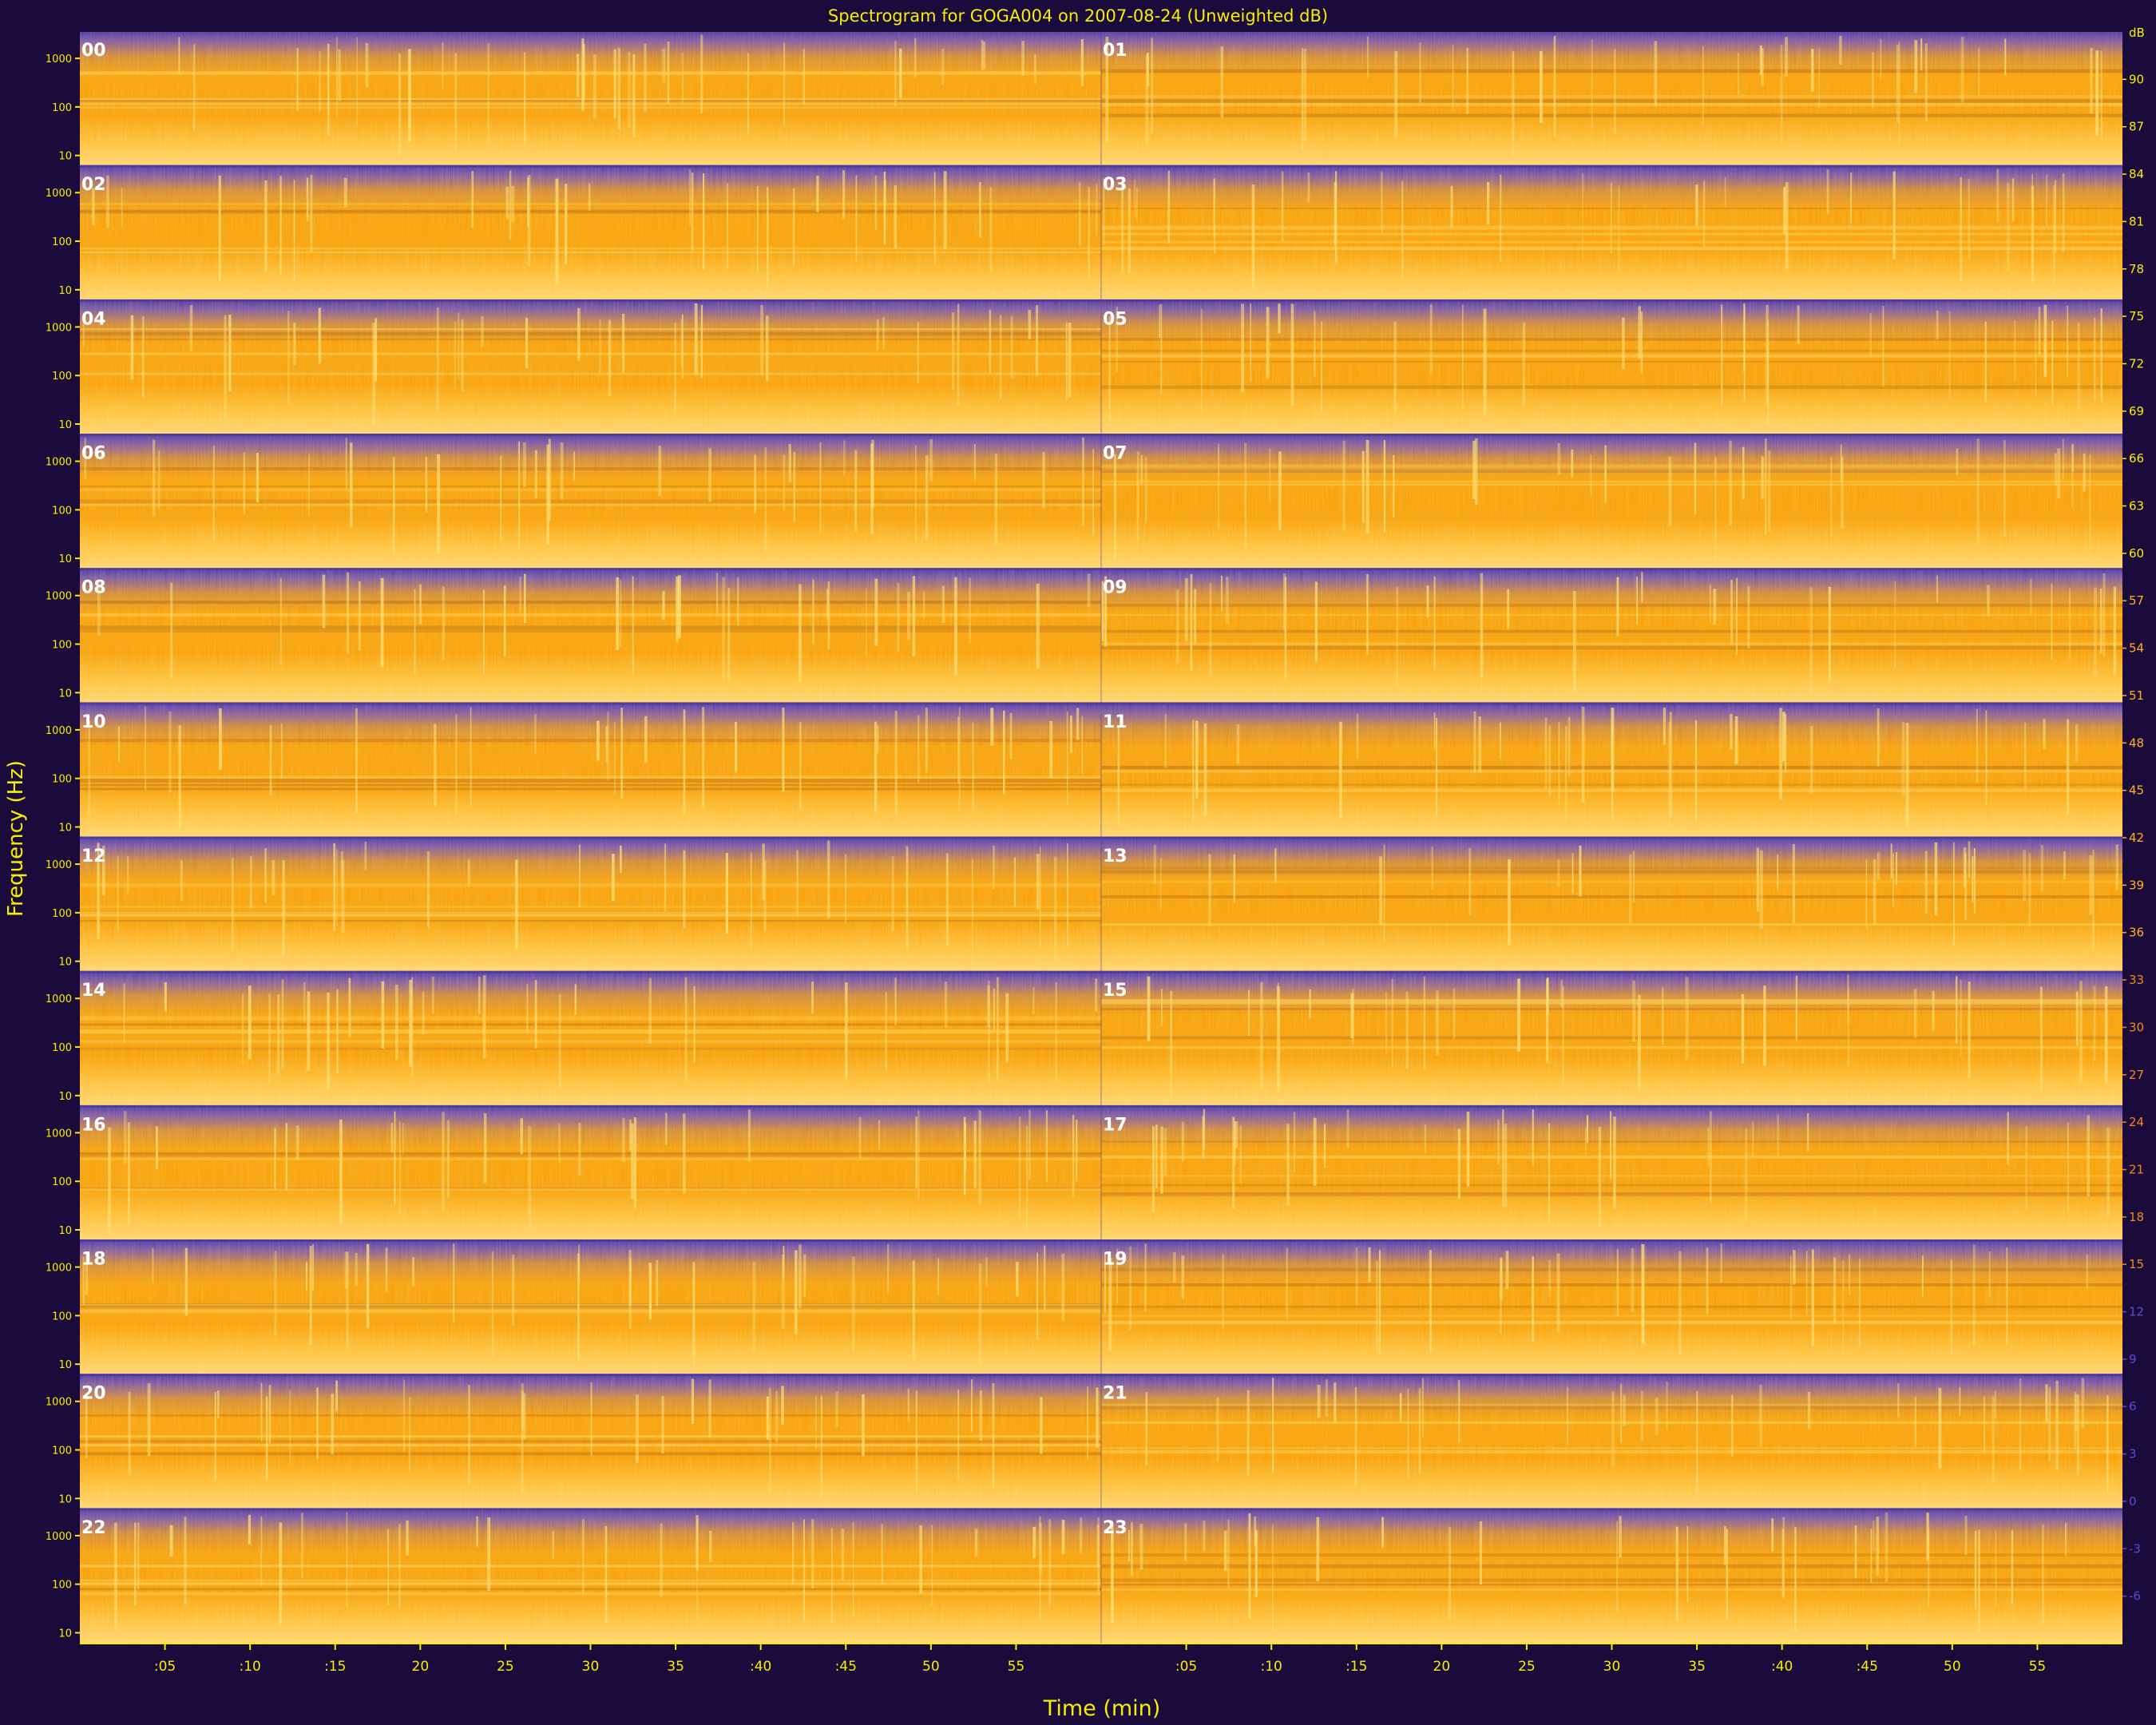 The image size is (2156, 1725). I want to click on x-tick-label: :15, so click(335, 1667).